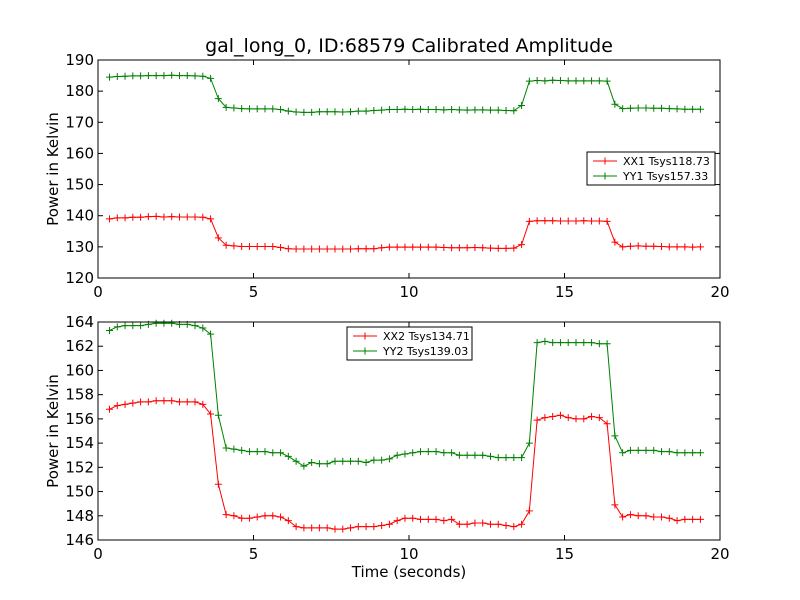  I want to click on x-tick-label: 10, so click(408, 554).